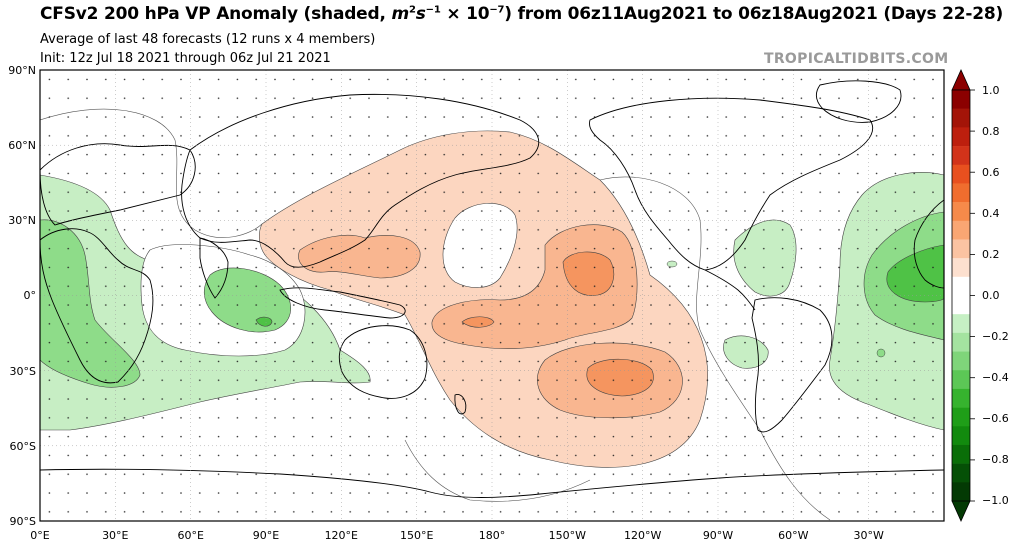 This screenshot has width=1024, height=547. What do you see at coordinates (991, 213) in the screenshot?
I see `colorbar-label: 0.4` at bounding box center [991, 213].